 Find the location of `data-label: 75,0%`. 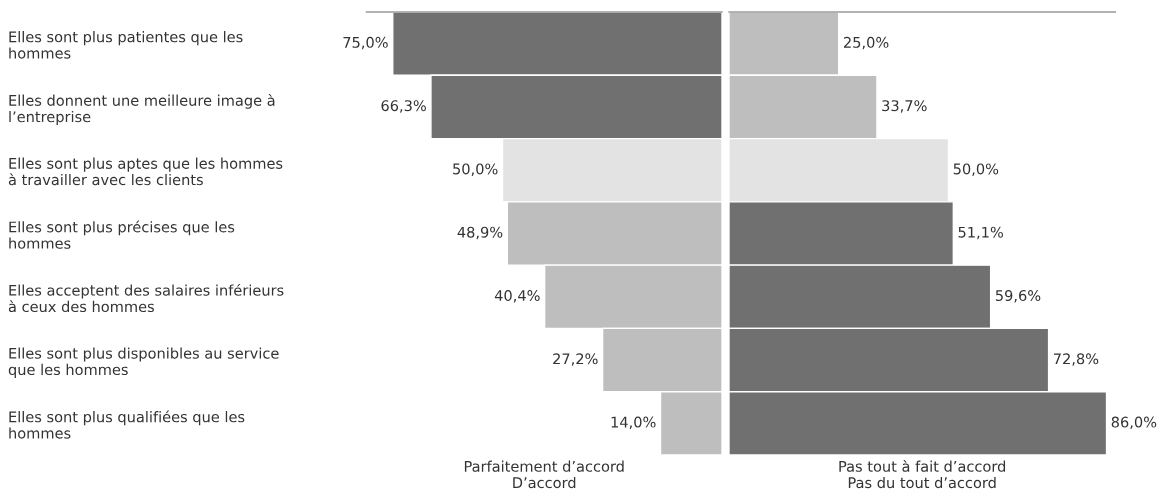

data-label: 75,0% is located at coordinates (365, 43).